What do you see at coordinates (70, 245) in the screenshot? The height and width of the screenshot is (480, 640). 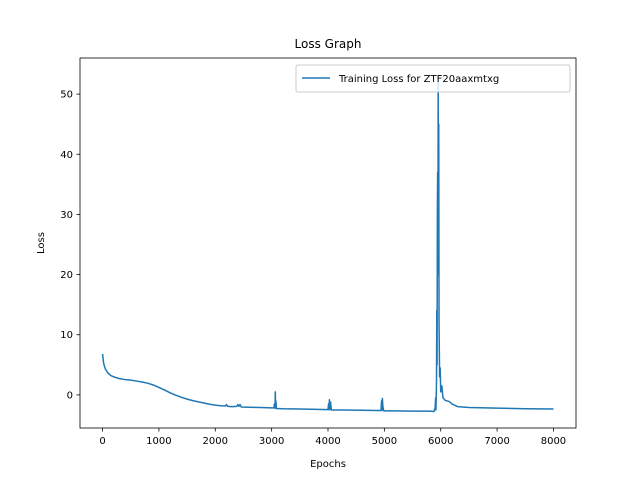 I see `y-axis-ticks: 0 10 20 30 40 50` at bounding box center [70, 245].